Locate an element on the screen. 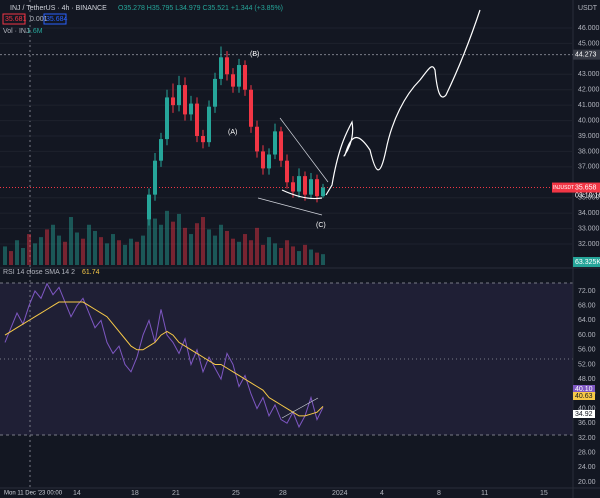  spread: 0.001 is located at coordinates (39, 19).